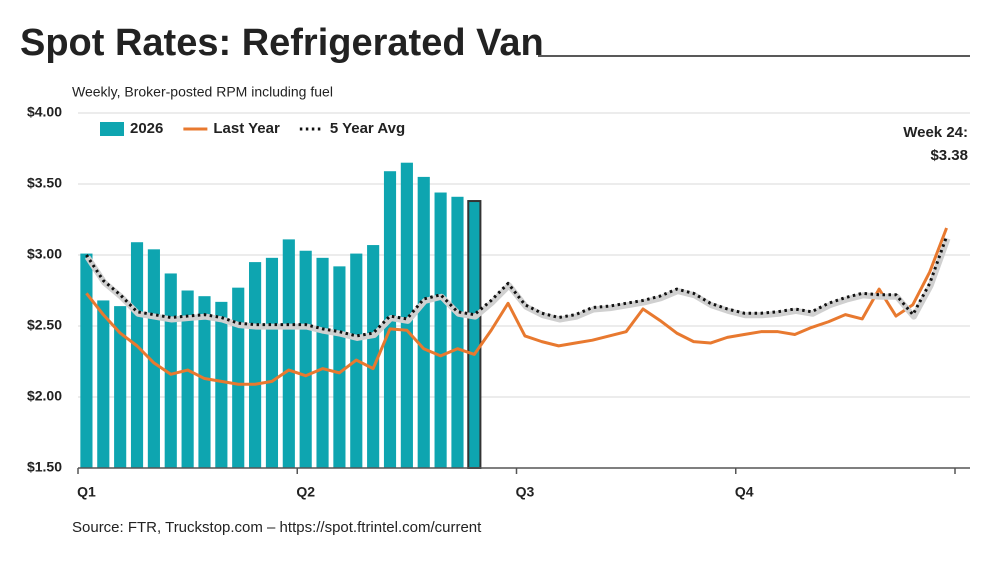 This screenshot has width=1000, height=562. I want to click on x-tick-label: Q1, so click(86, 492).